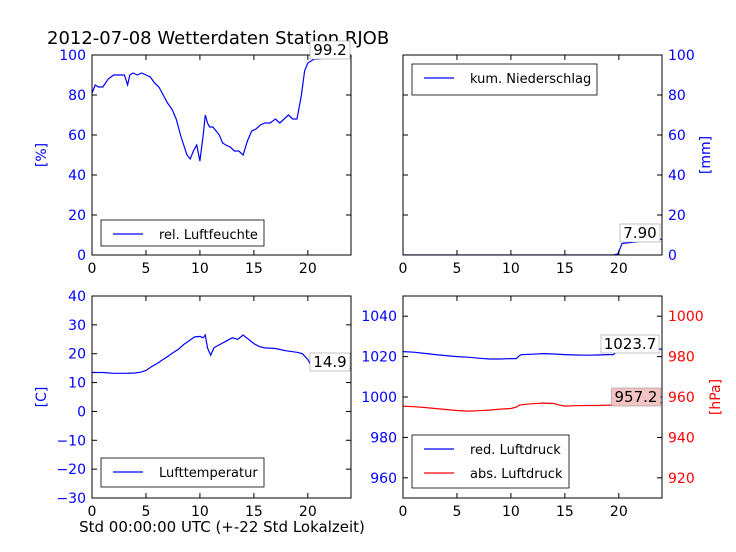 This screenshot has width=736, height=552. What do you see at coordinates (200, 512) in the screenshot?
I see `x-tick-label-temperature-2: 10` at bounding box center [200, 512].